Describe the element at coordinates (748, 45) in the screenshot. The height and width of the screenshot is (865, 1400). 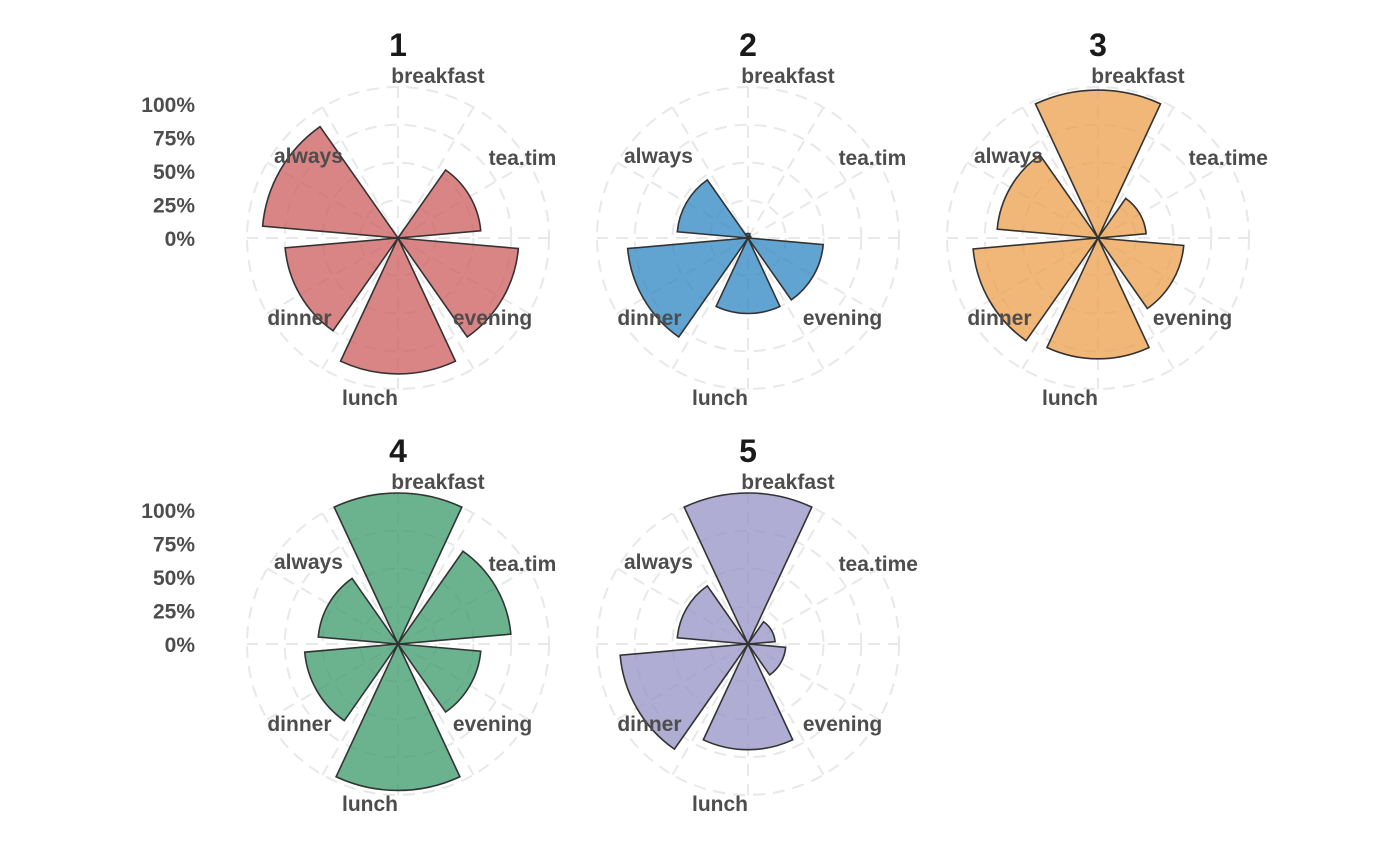
I see `panel-title: 2` at that location.